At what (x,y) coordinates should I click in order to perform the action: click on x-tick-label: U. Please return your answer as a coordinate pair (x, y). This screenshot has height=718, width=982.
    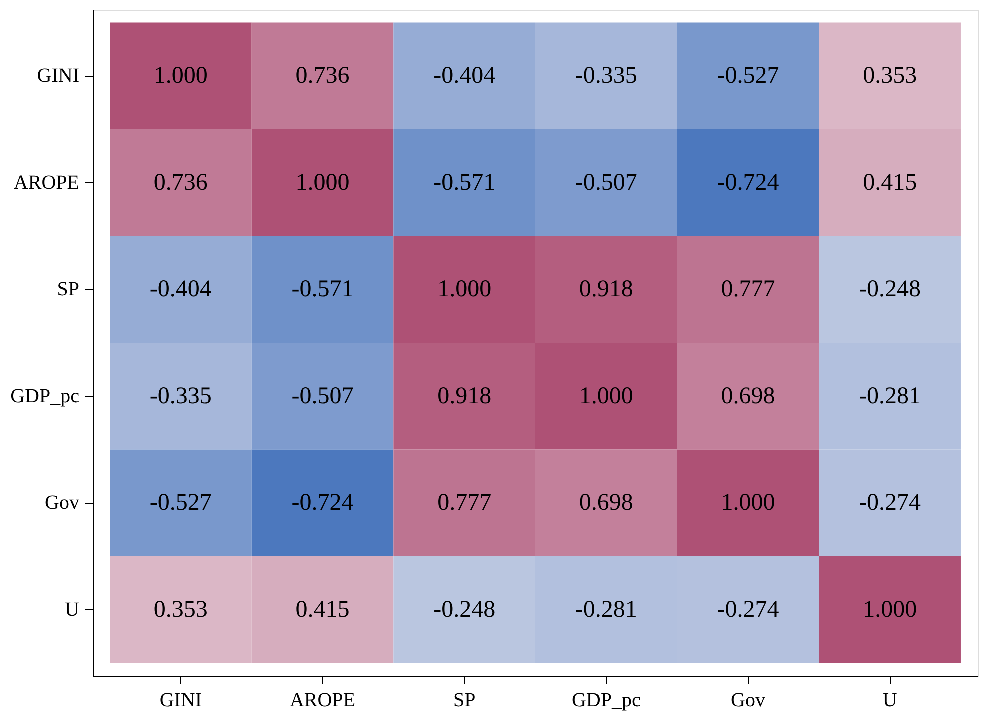
    Looking at the image, I should click on (890, 701).